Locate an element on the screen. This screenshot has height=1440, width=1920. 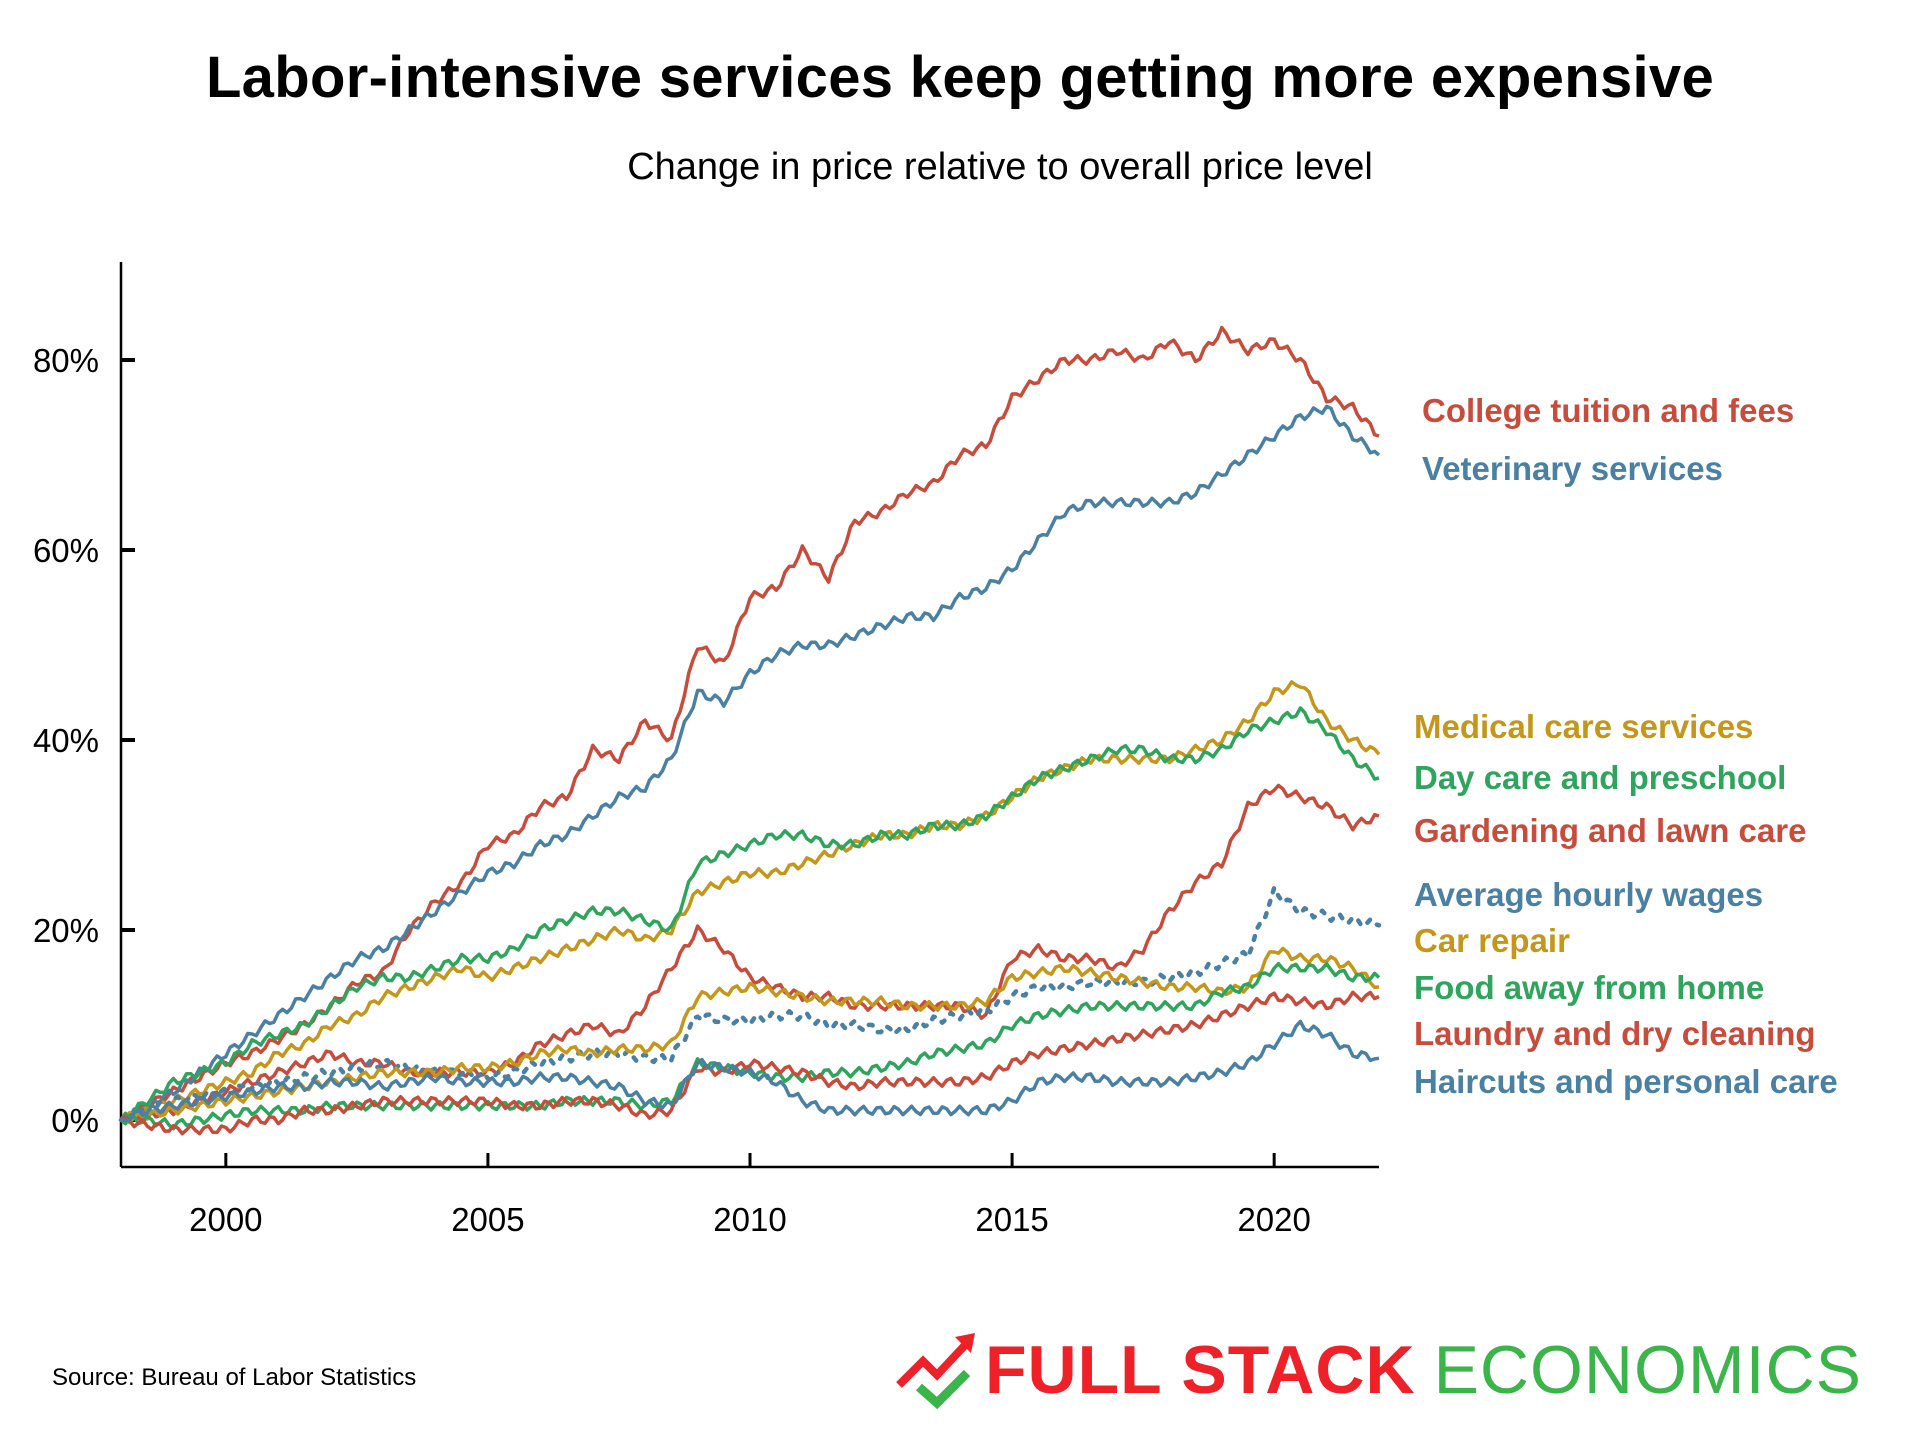
y-tick-label: 60% is located at coordinates (66, 550).